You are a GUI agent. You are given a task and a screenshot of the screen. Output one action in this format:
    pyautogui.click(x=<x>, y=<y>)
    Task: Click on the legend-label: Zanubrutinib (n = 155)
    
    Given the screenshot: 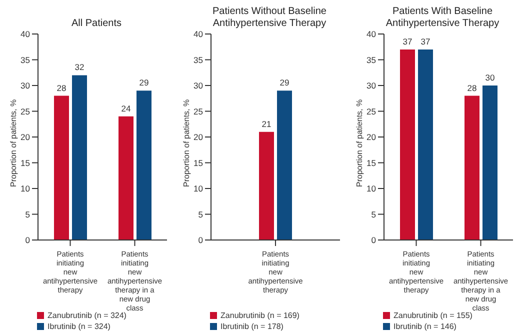 What is the action you would take?
    pyautogui.click(x=433, y=315)
    